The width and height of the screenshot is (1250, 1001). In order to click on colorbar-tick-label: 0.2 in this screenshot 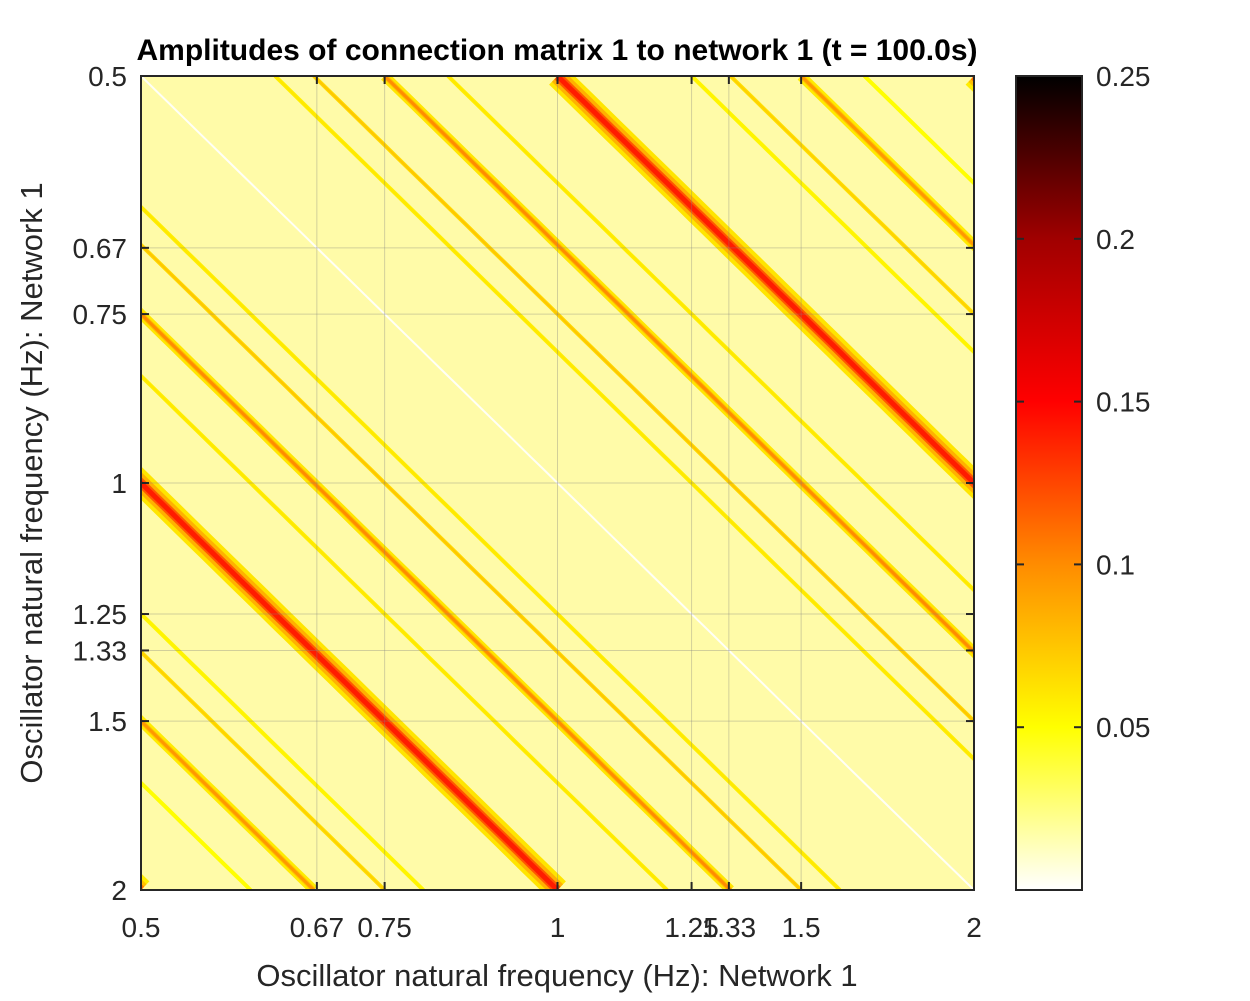, I will do `click(1115, 239)`.